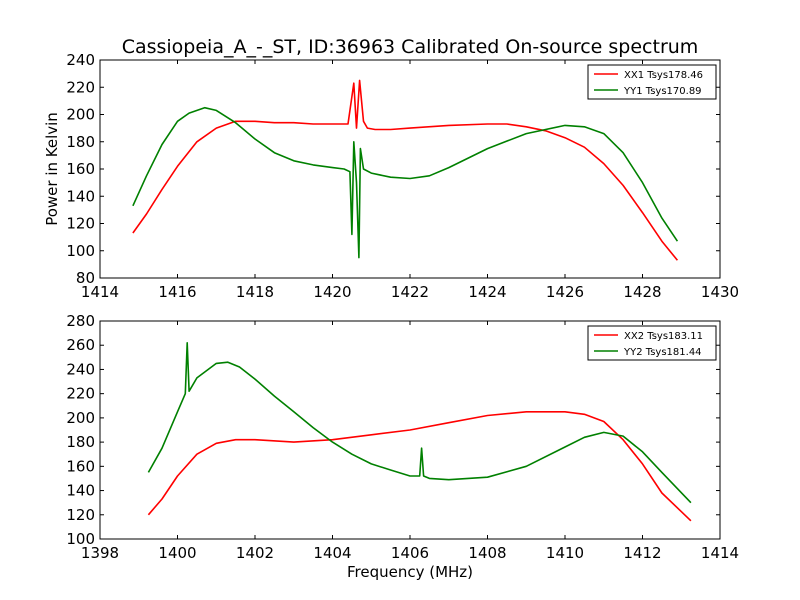 The height and width of the screenshot is (600, 800). What do you see at coordinates (662, 91) in the screenshot?
I see `legend-label: YY1 Tsys170.89` at bounding box center [662, 91].